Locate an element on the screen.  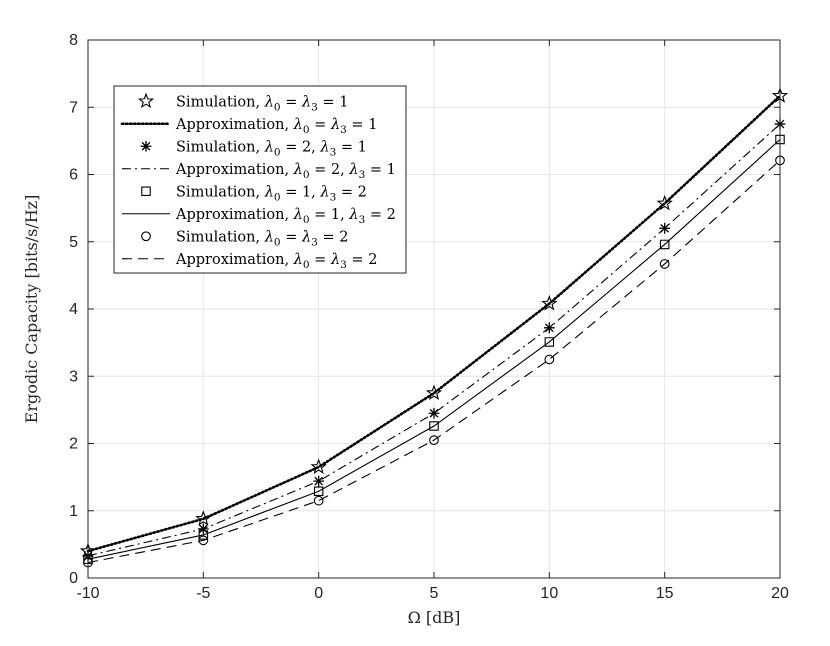
x-tick-label: 5 is located at coordinates (434, 593).